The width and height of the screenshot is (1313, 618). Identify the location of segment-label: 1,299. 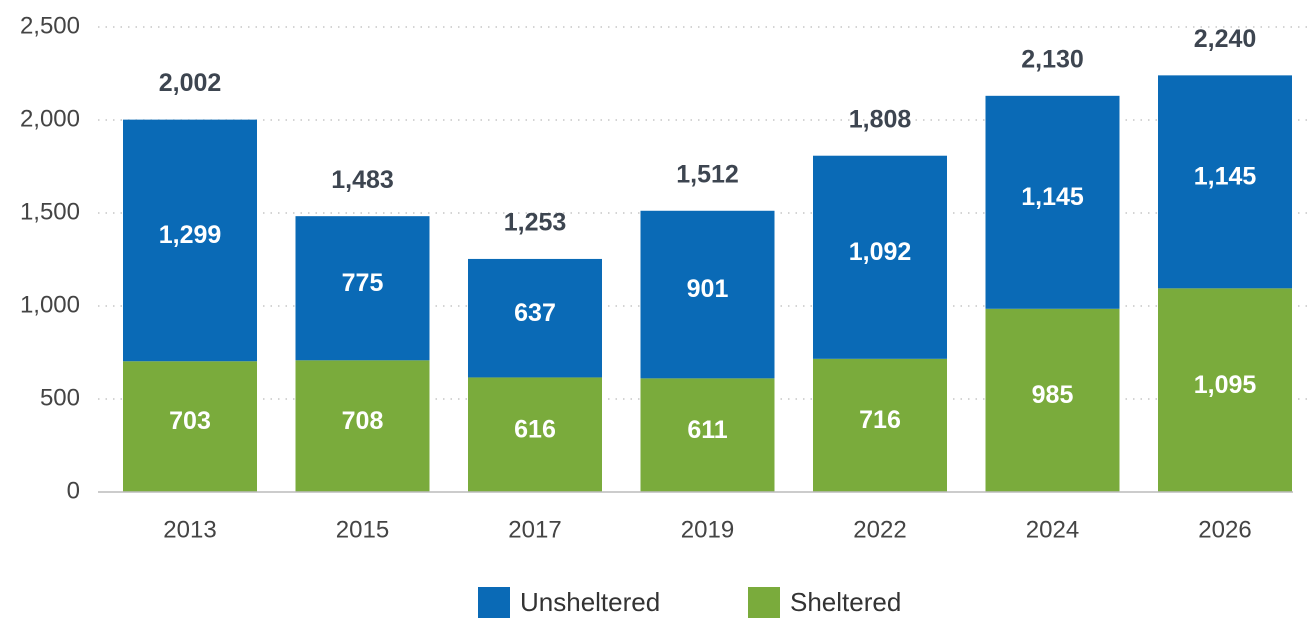
(190, 235).